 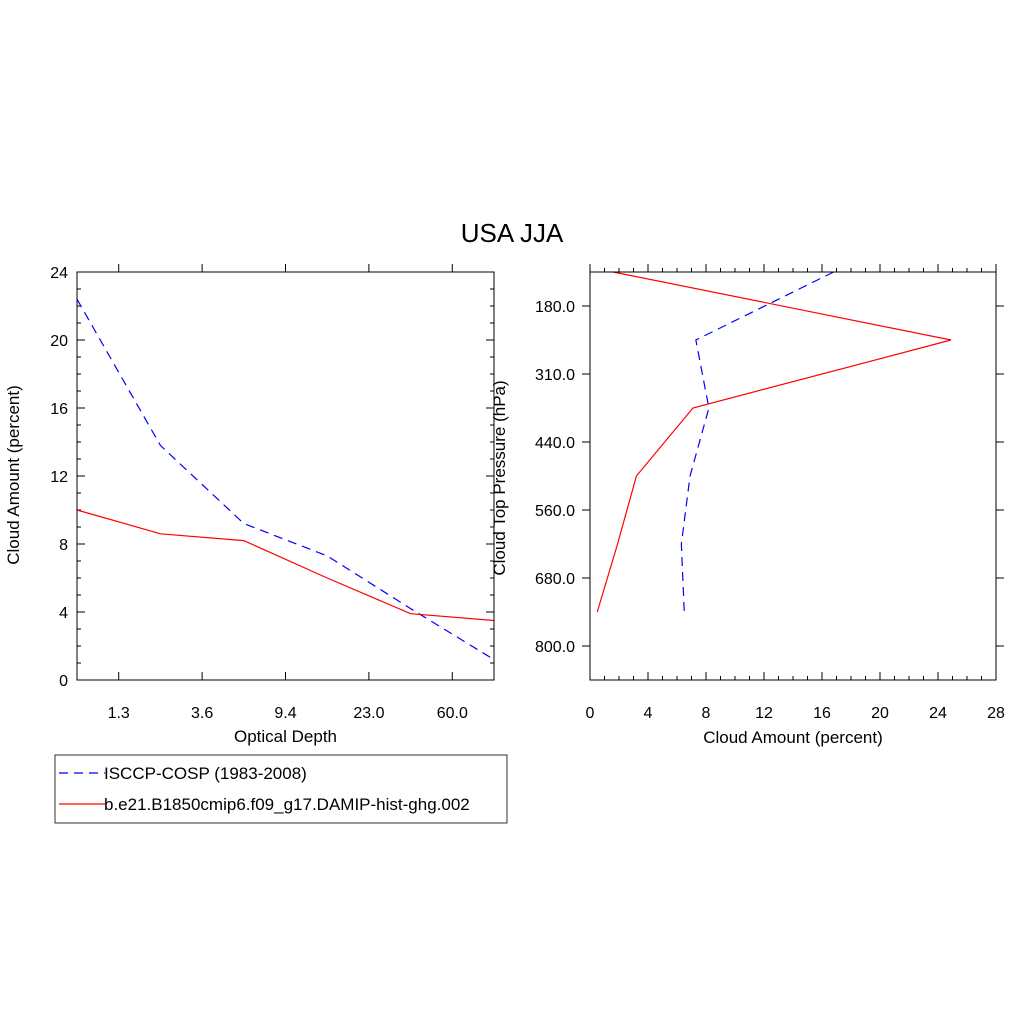 What do you see at coordinates (499, 477) in the screenshot?
I see `y-axis-label: Cloud Top Pressure (hPa)` at bounding box center [499, 477].